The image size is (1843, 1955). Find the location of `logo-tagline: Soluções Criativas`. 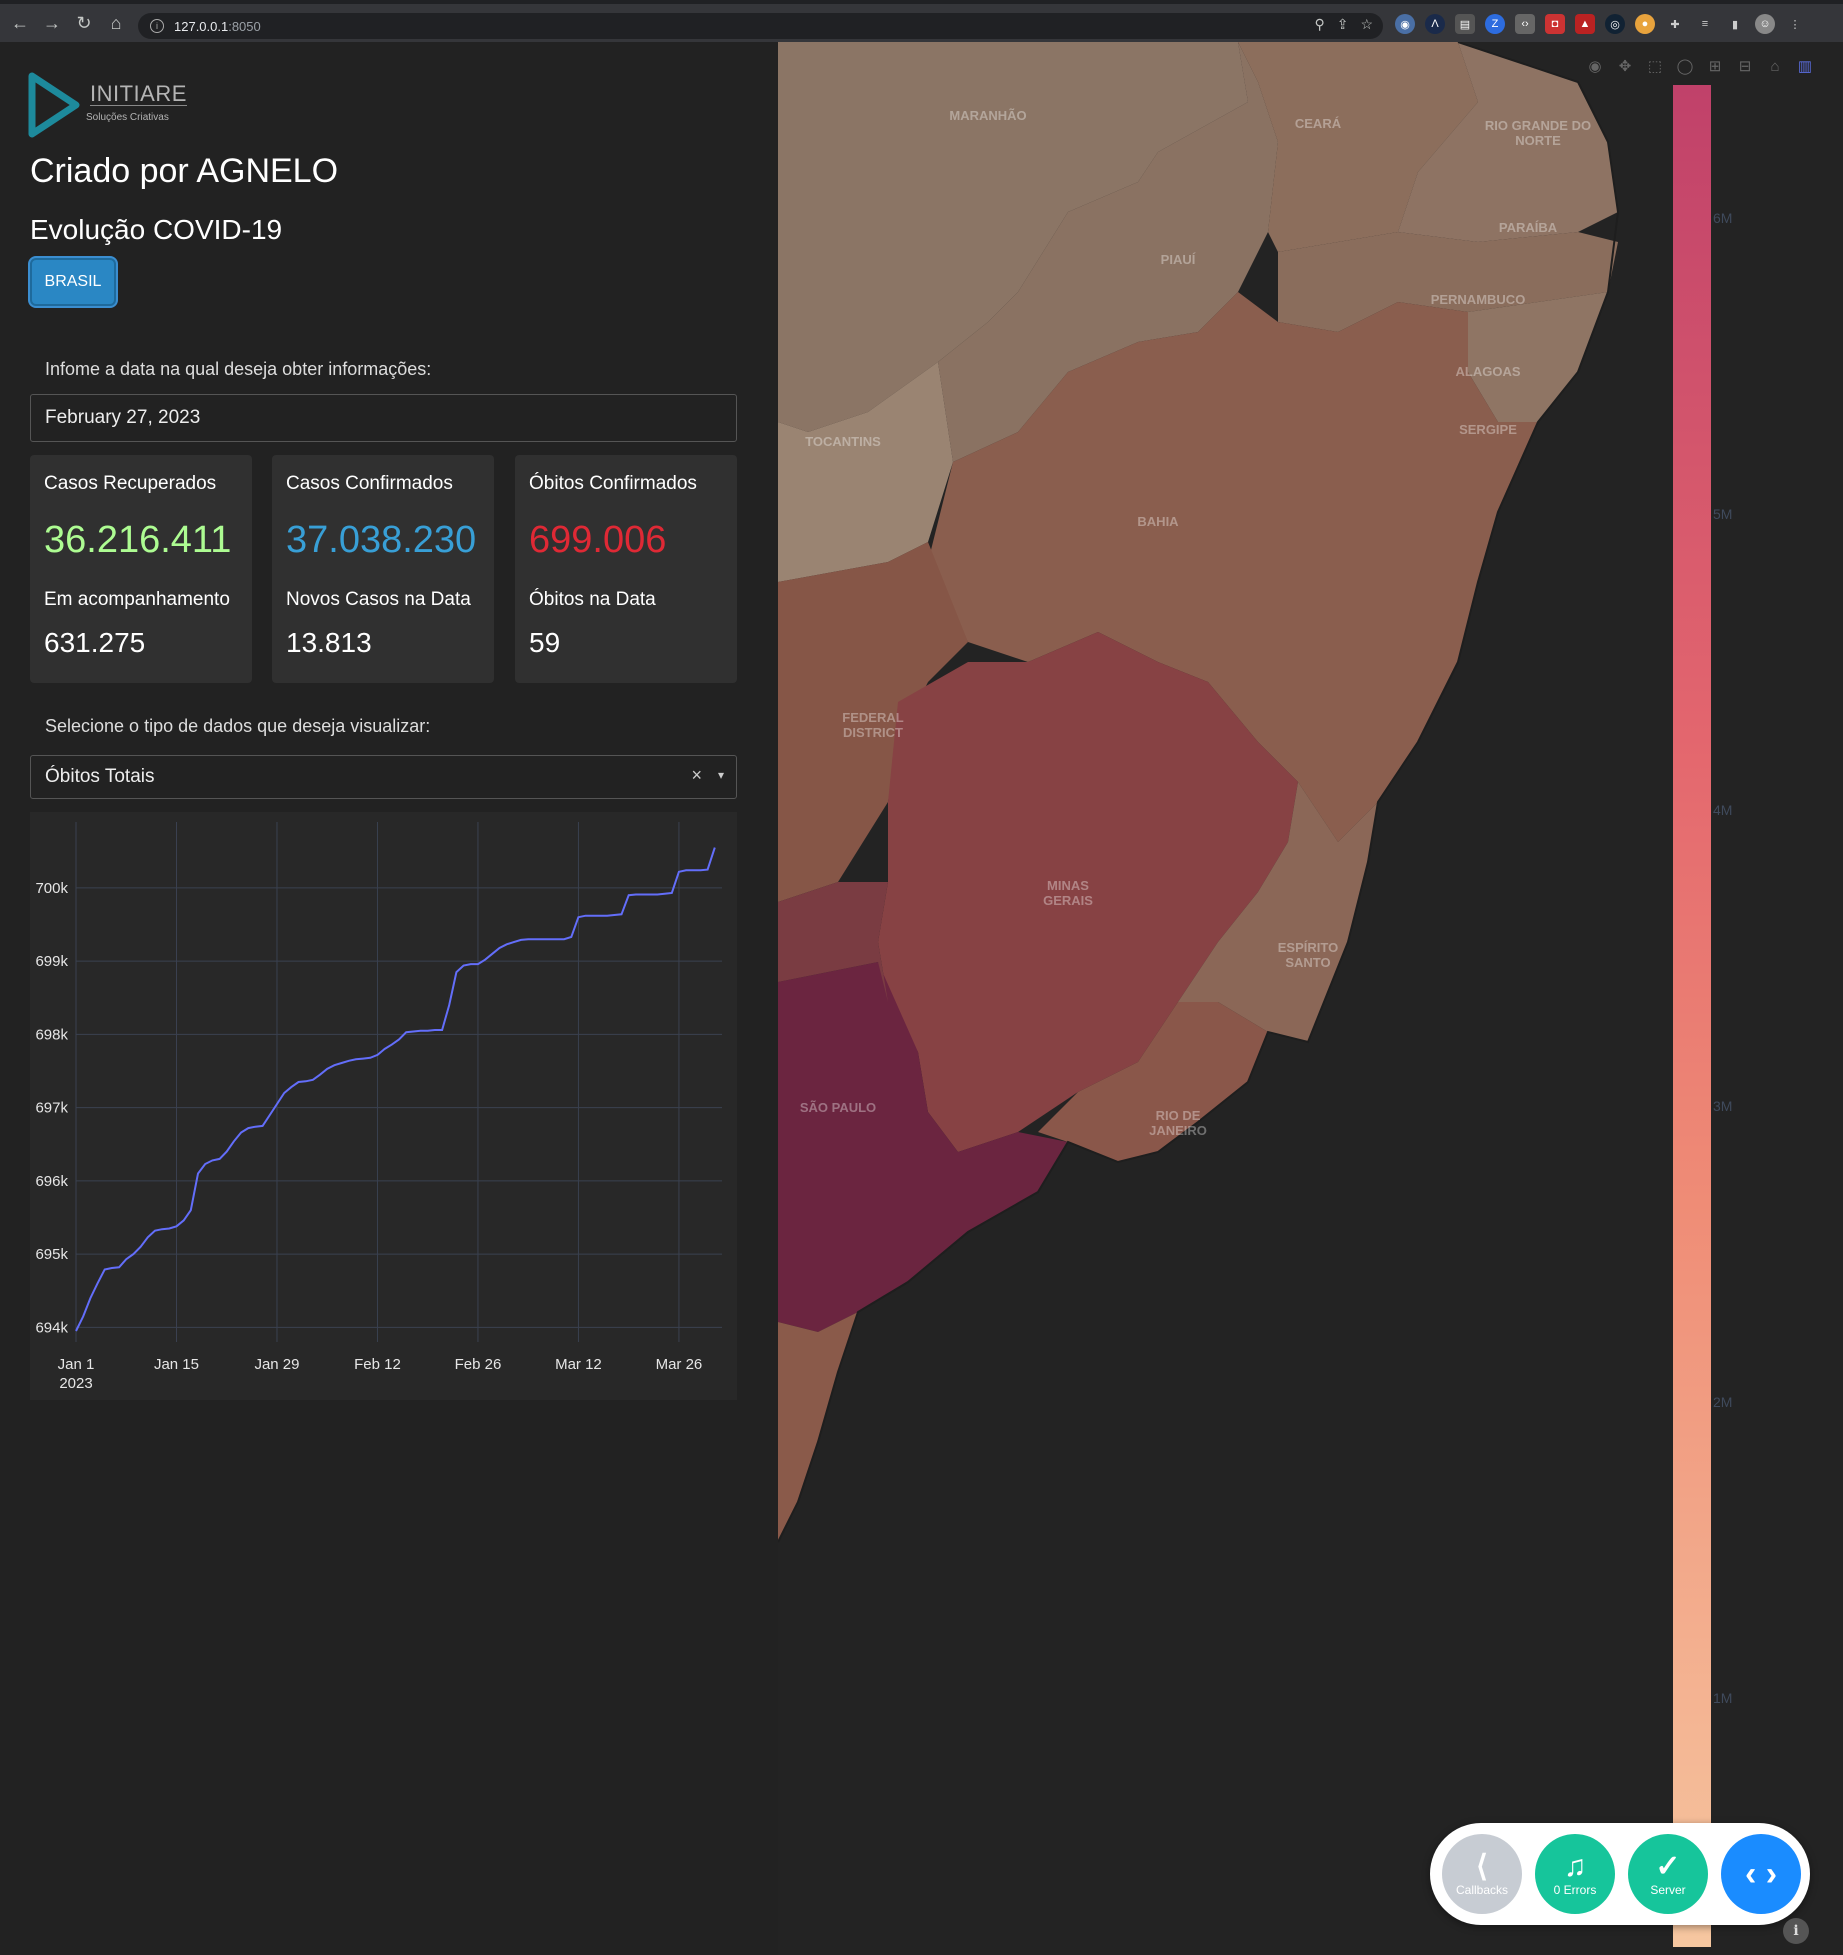

logo-tagline: Soluções Criativas is located at coordinates (127, 117).